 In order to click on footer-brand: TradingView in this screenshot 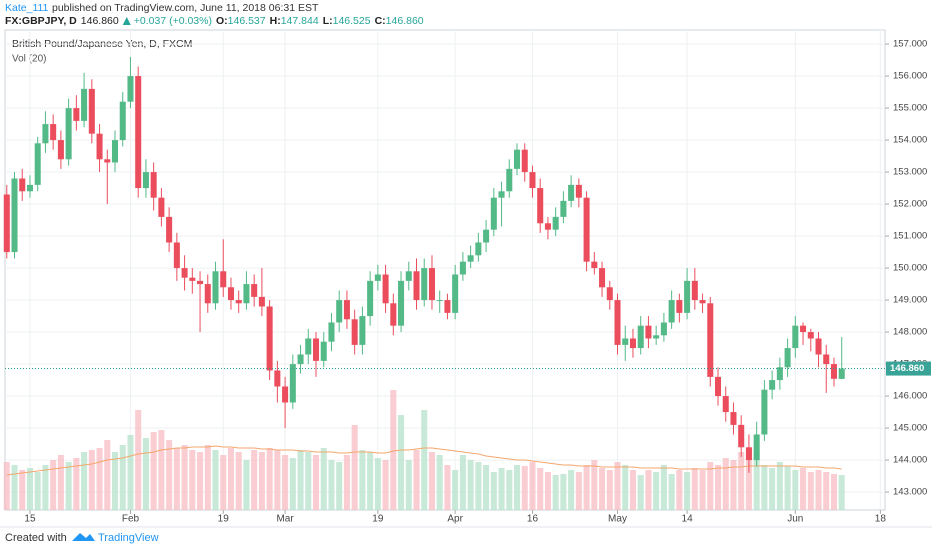, I will do `click(128, 538)`.